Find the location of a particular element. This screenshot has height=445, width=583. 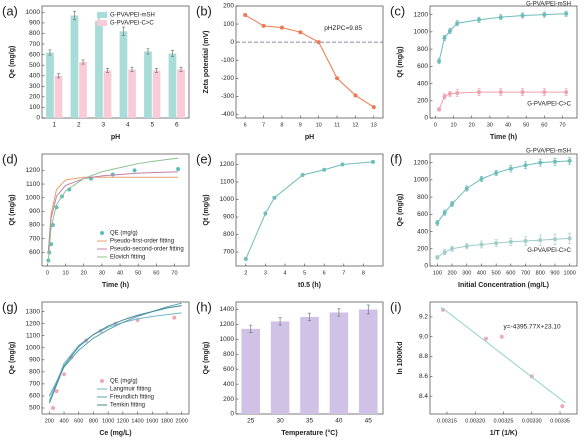

y-axis-label: Qe (mg/g) is located at coordinates (400, 210).